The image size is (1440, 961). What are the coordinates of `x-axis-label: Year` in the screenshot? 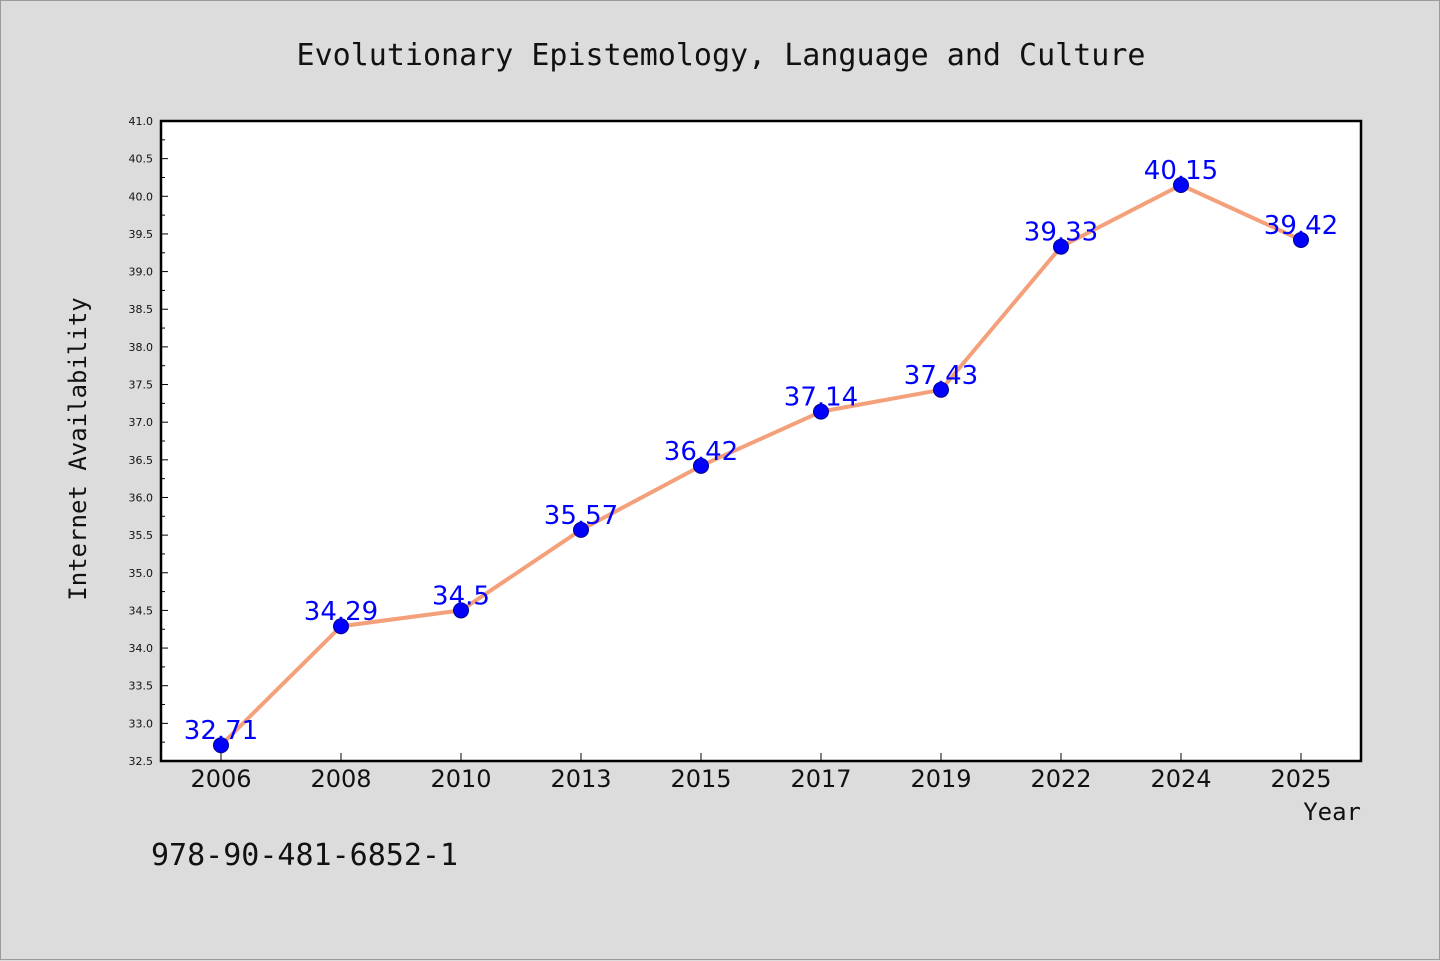 It's located at (1332, 812).